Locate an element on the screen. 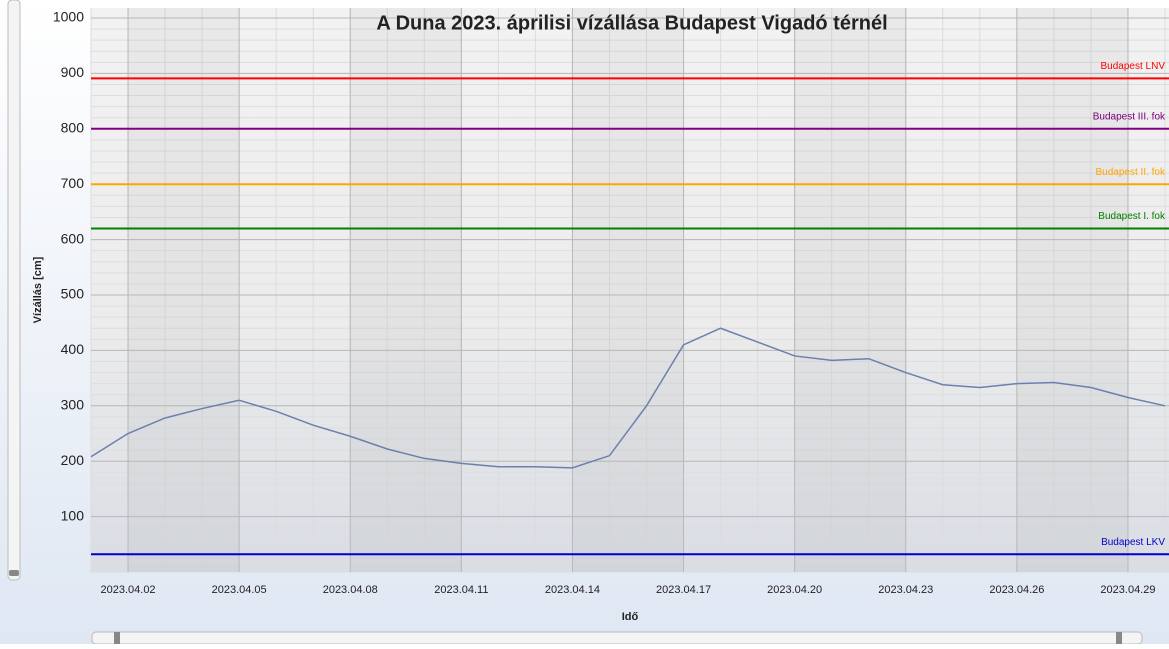  reference-label: Budapest LKV is located at coordinates (1133, 542).